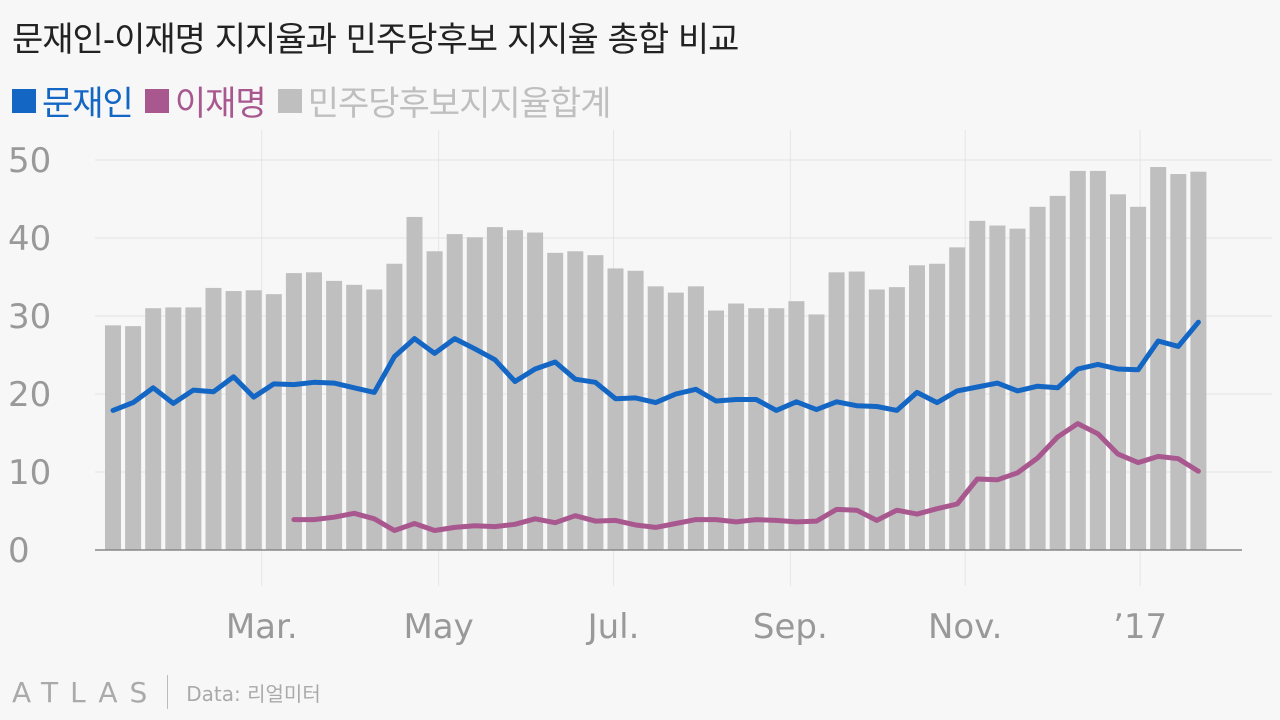 Image resolution: width=1280 pixels, height=720 pixels. What do you see at coordinates (289, 100) in the screenshot?
I see `legend-swatch-total` at bounding box center [289, 100].